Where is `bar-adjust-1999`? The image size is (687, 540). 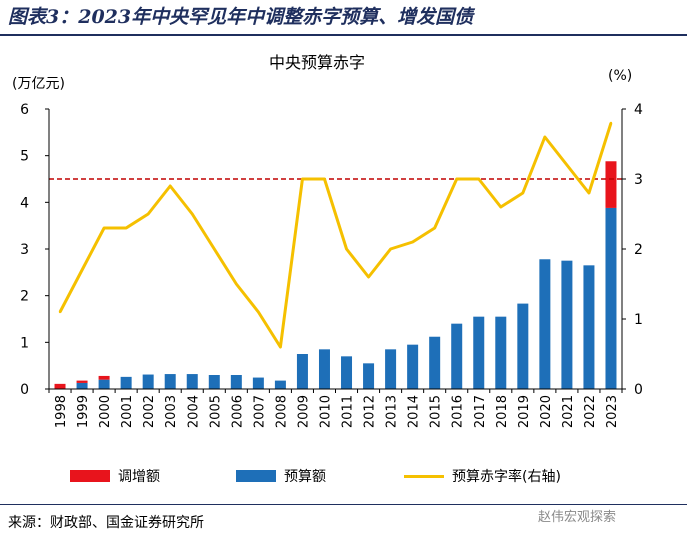 bar-adjust-1999 is located at coordinates (82, 381).